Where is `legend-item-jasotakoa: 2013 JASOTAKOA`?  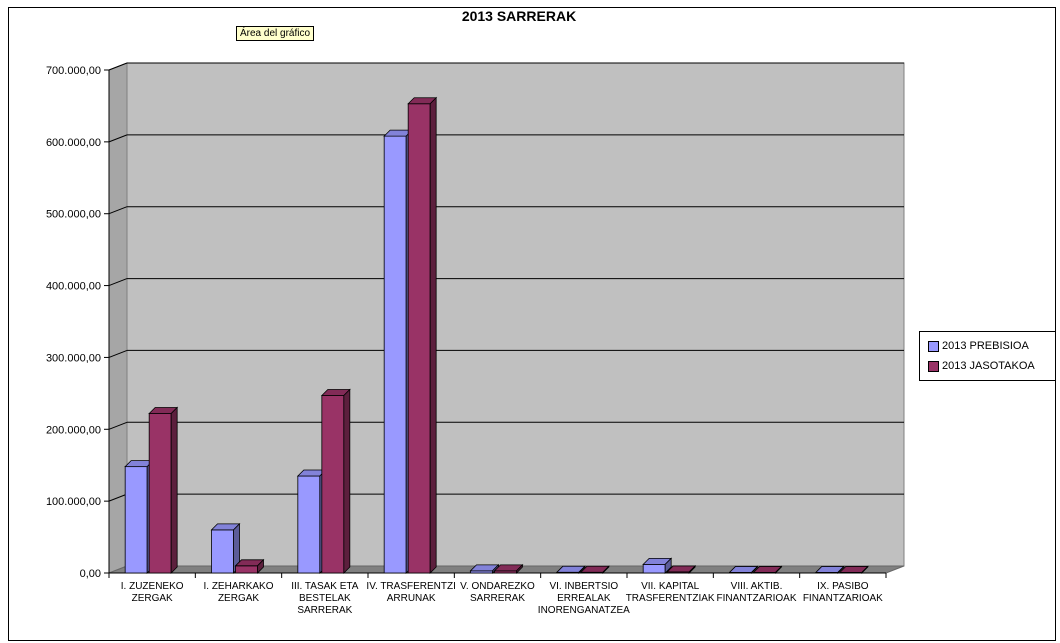
legend-item-jasotakoa: 2013 JASOTAKOA is located at coordinates (981, 367).